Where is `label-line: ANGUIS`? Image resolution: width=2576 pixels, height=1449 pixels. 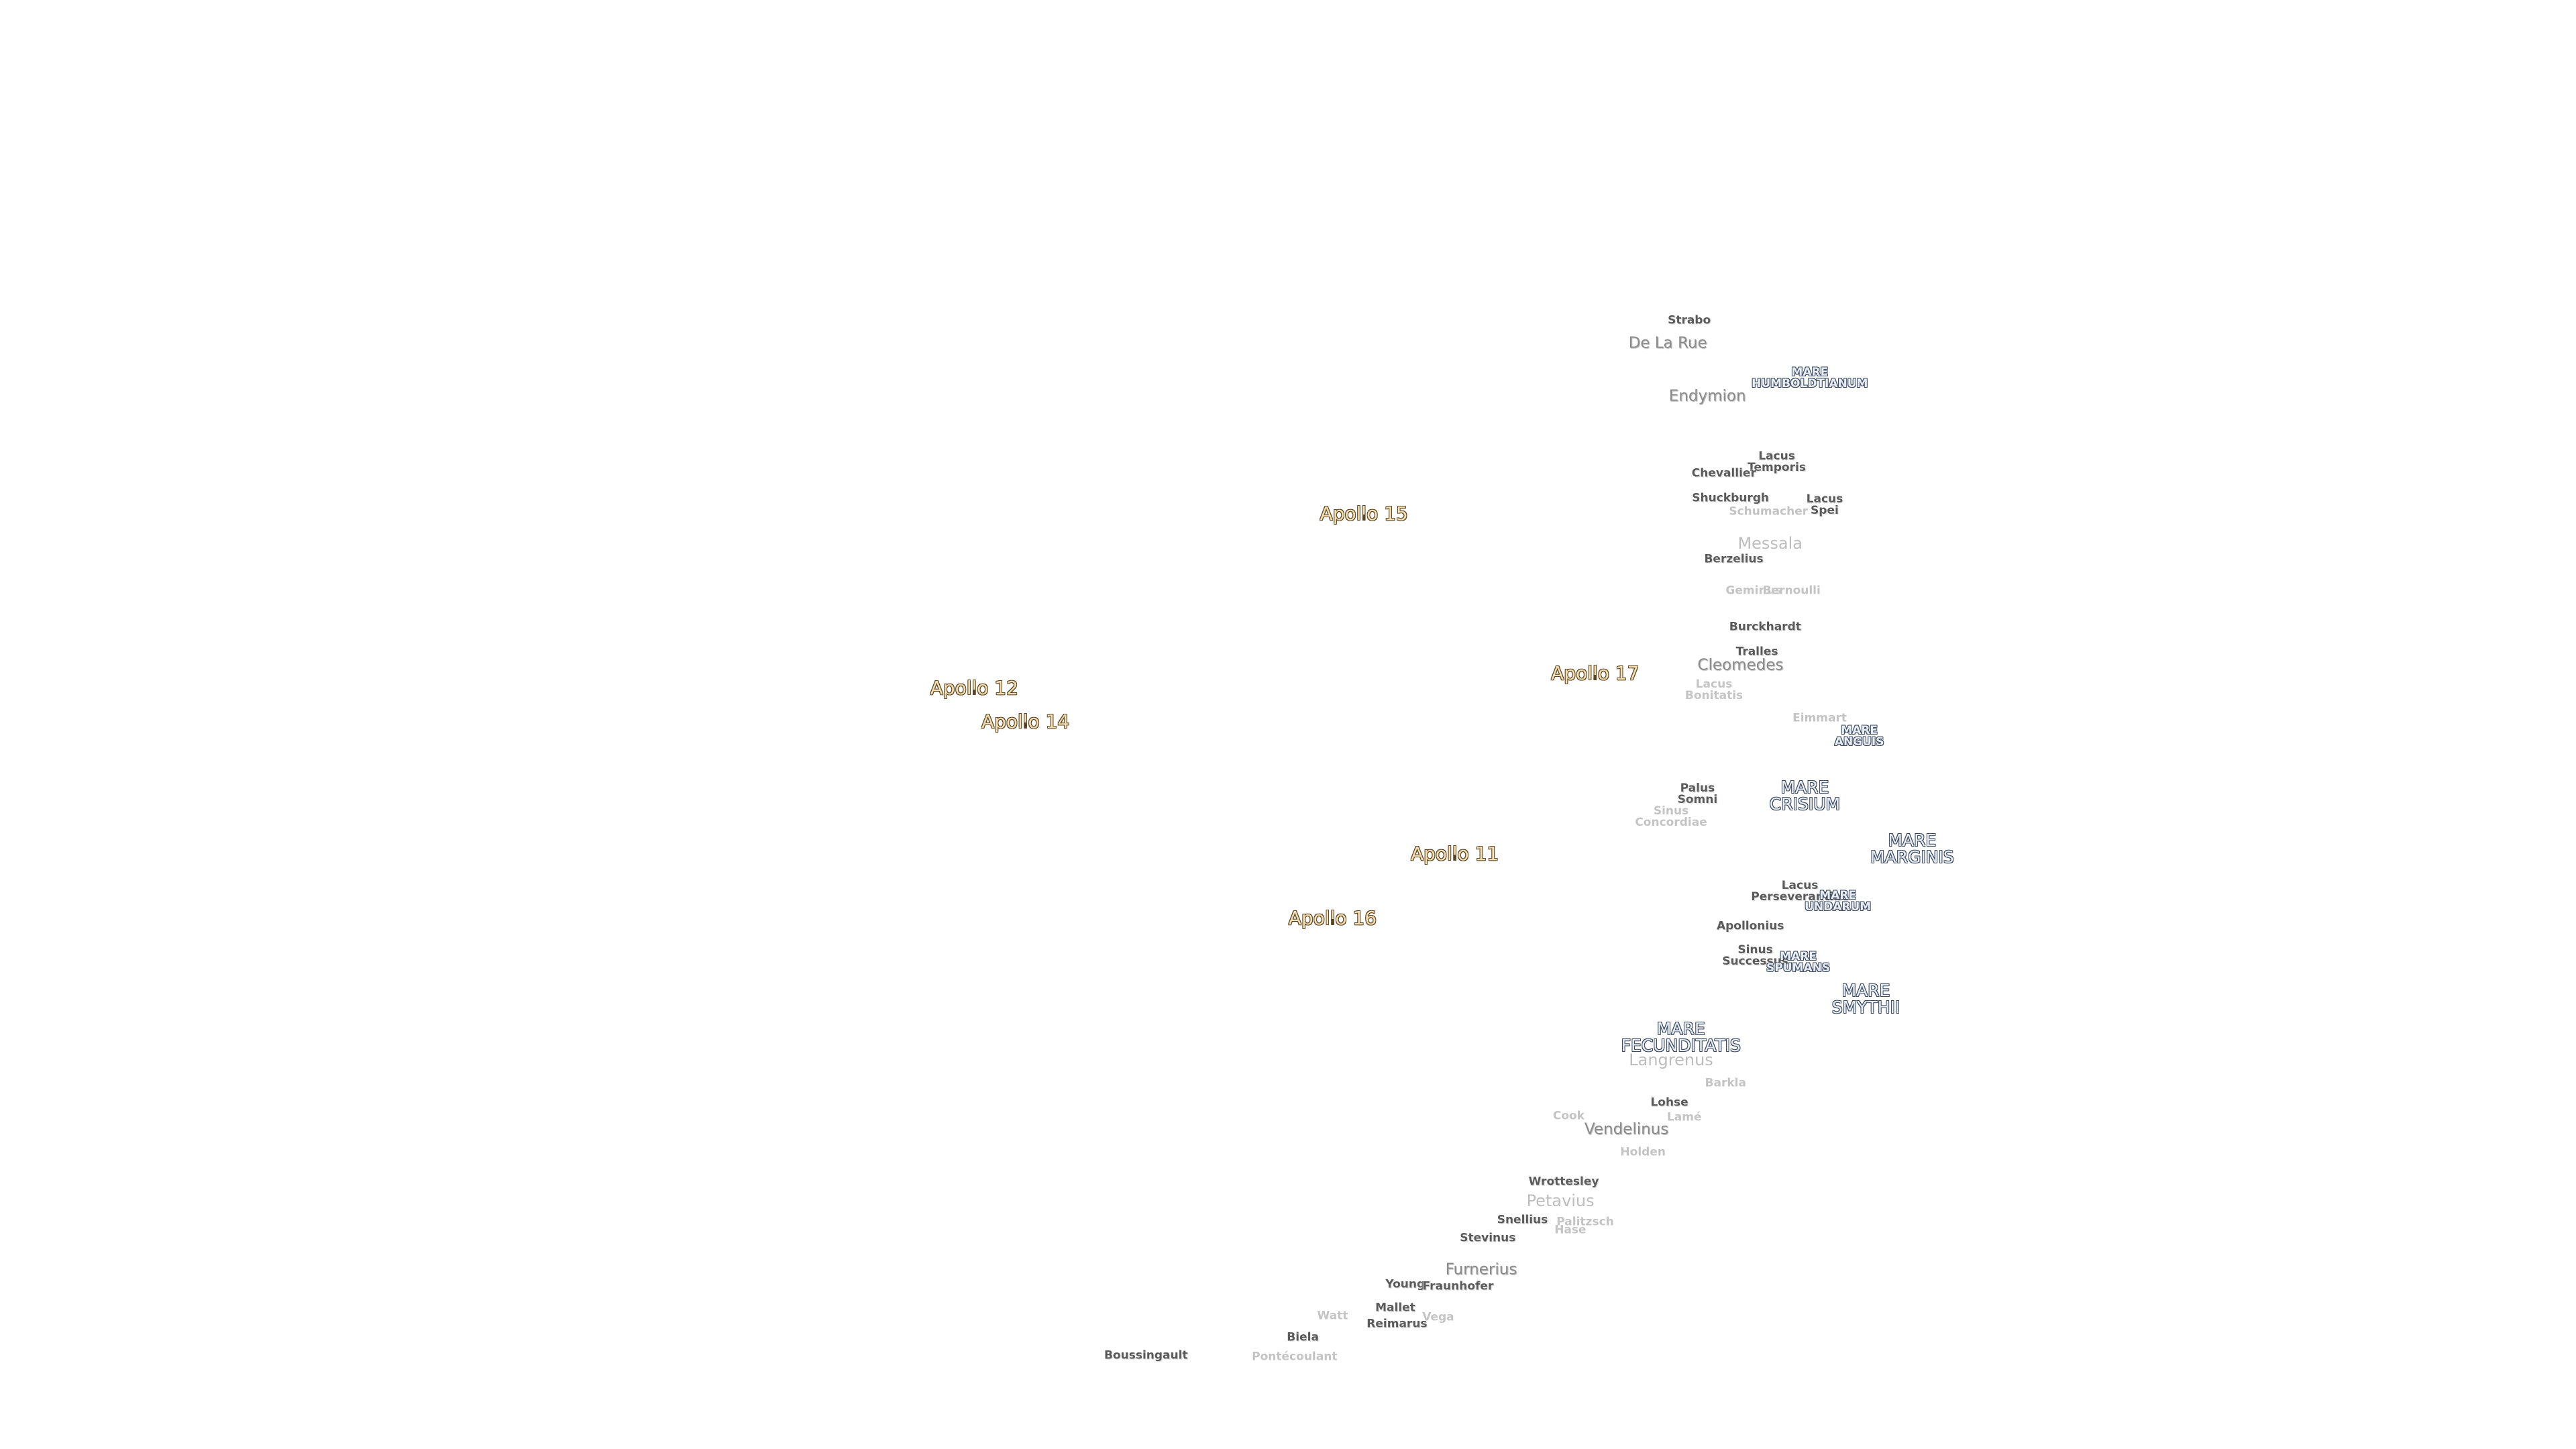
label-line: ANGUIS is located at coordinates (1859, 742).